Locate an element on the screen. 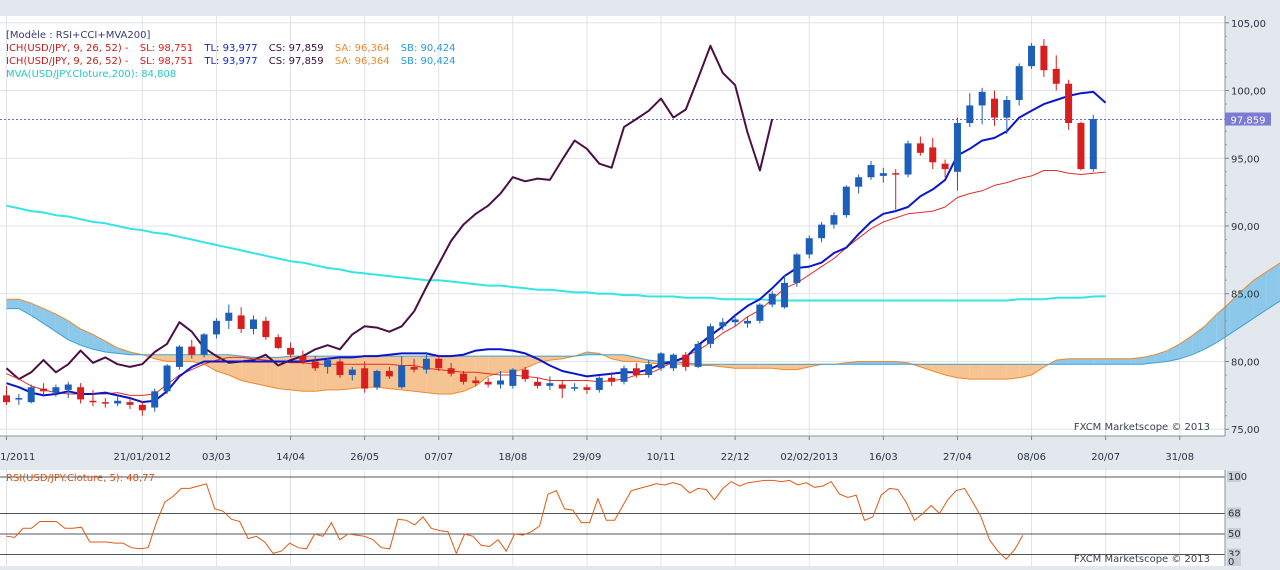 This screenshot has width=1280, height=570. legend-ich-2-prefix: ICH(USD/JPY, 9, 26, 52) - is located at coordinates (67, 61).